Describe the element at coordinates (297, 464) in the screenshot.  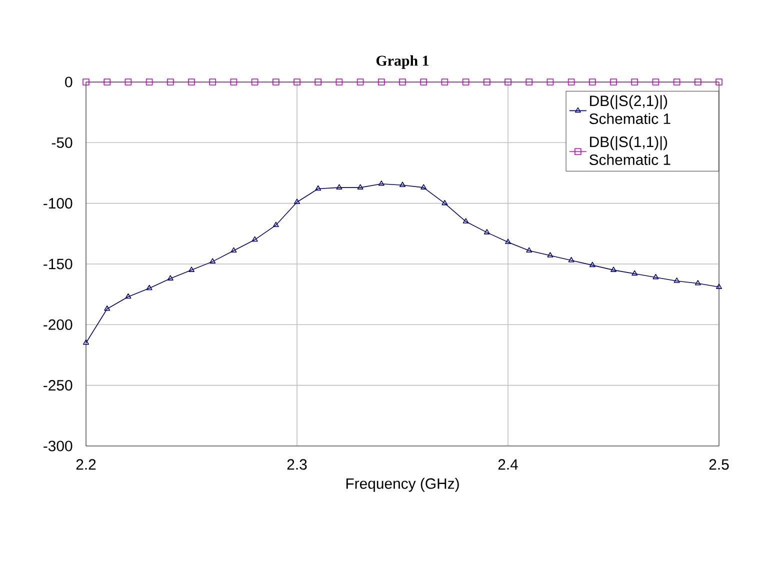
I see `x-tick-label: 2.3` at that location.